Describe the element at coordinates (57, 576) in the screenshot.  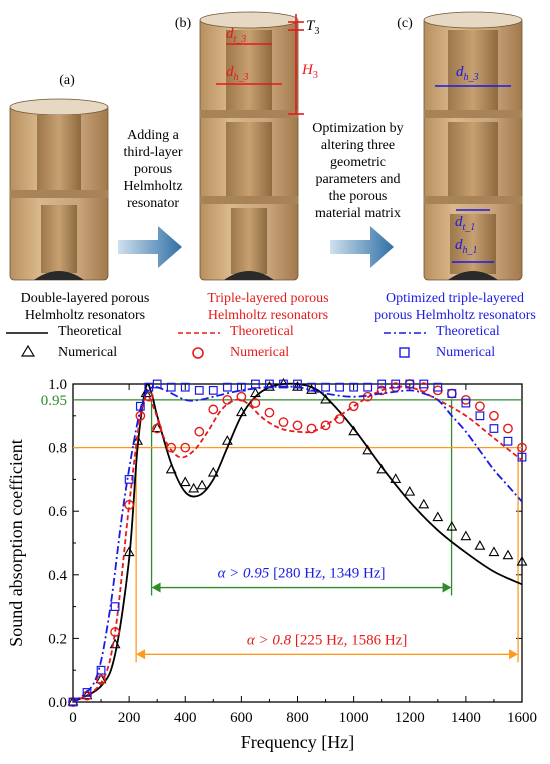
I see `y-tick-label: 0.4` at that location.